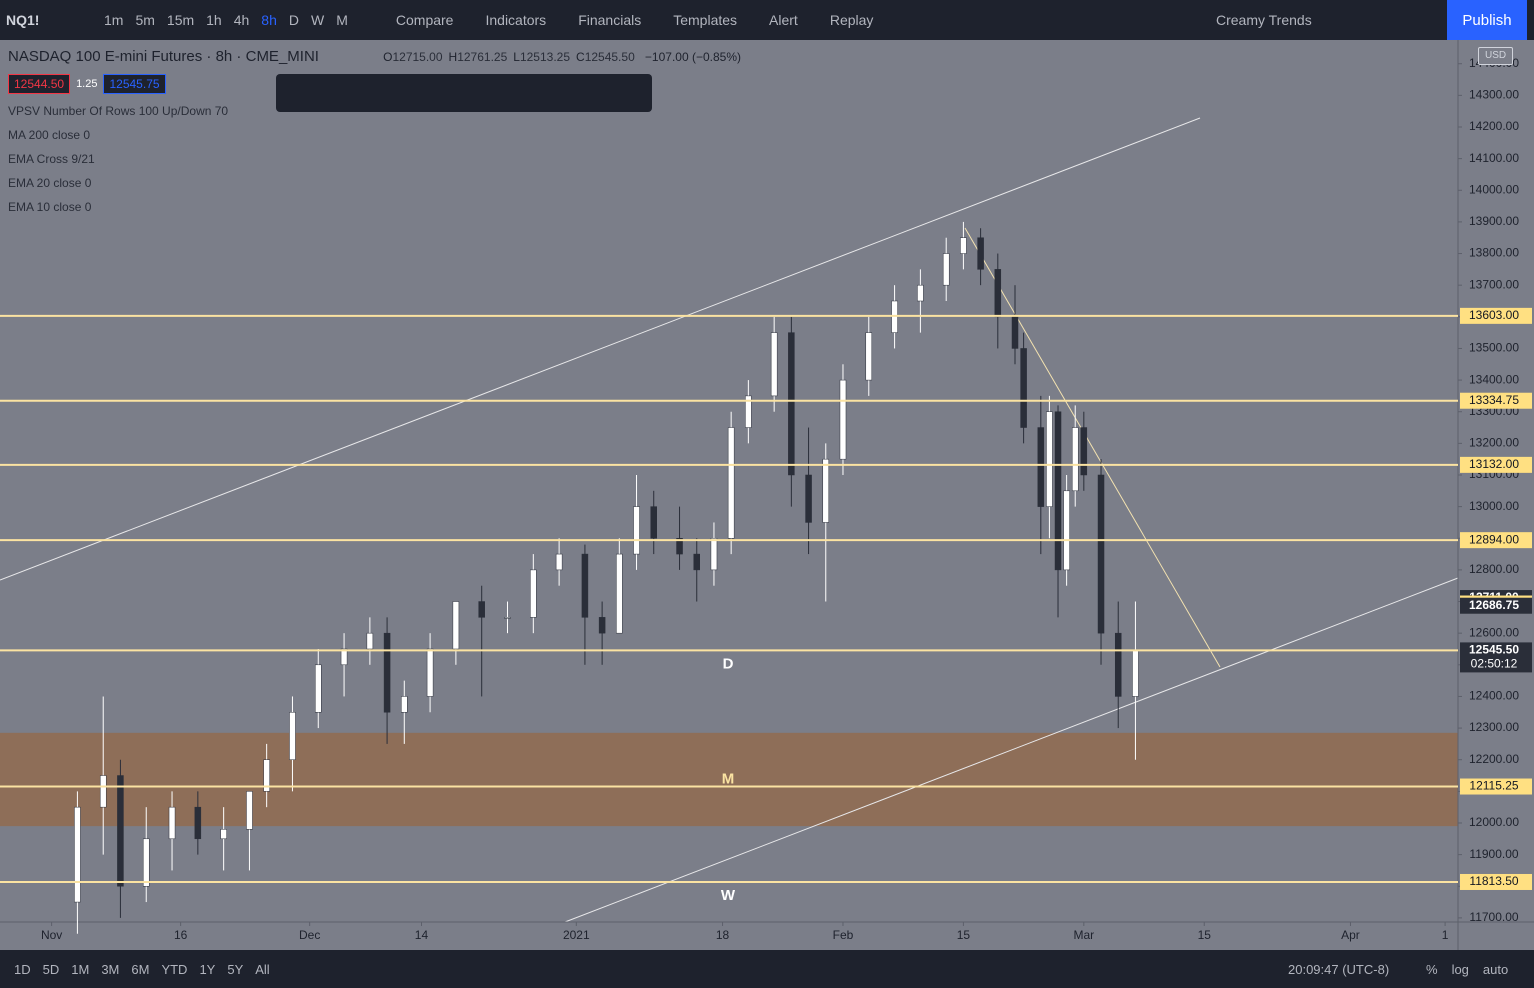 Image resolution: width=1534 pixels, height=988 pixels. What do you see at coordinates (1460, 969) in the screenshot?
I see `scale-option: log` at bounding box center [1460, 969].